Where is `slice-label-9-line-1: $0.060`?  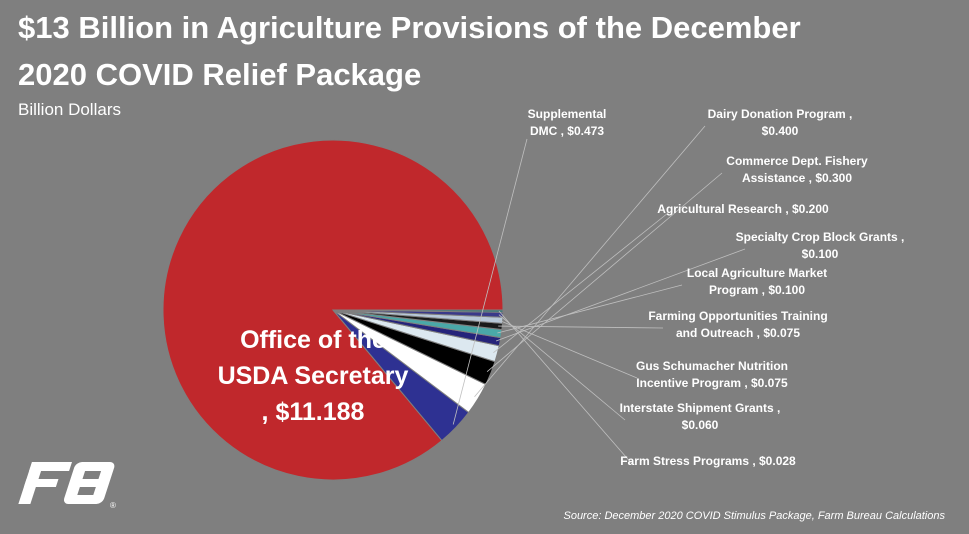
slice-label-9-line-1: $0.060 is located at coordinates (700, 425).